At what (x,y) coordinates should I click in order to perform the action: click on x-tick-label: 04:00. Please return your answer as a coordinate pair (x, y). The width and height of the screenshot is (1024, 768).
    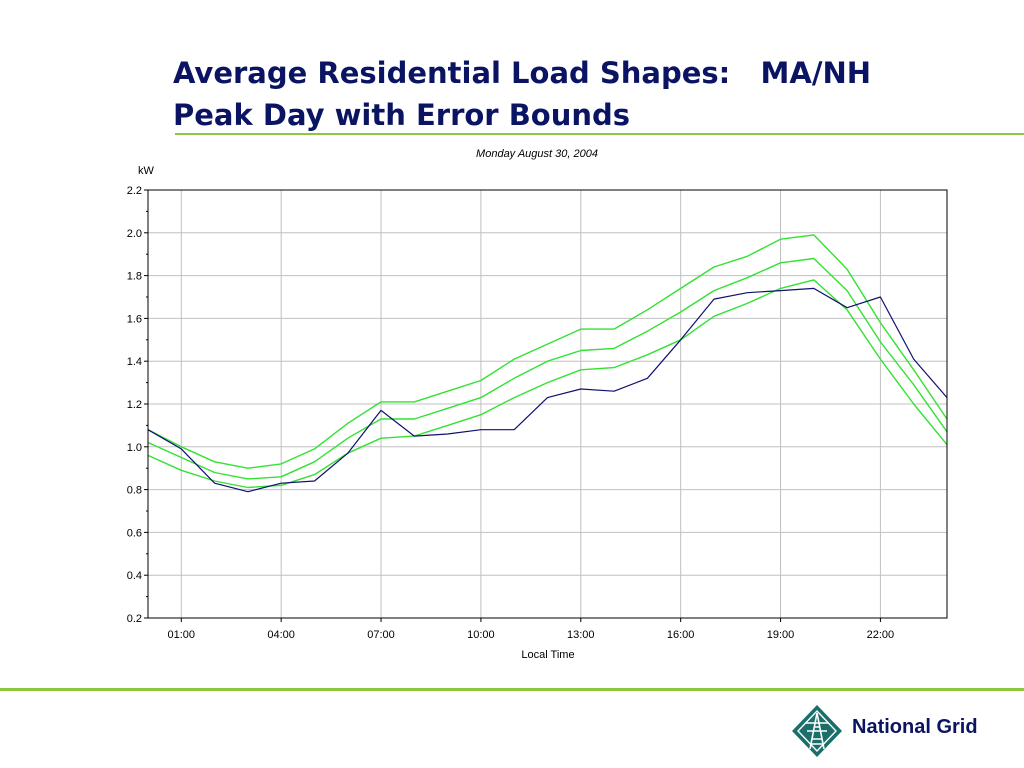
    Looking at the image, I should click on (281, 635).